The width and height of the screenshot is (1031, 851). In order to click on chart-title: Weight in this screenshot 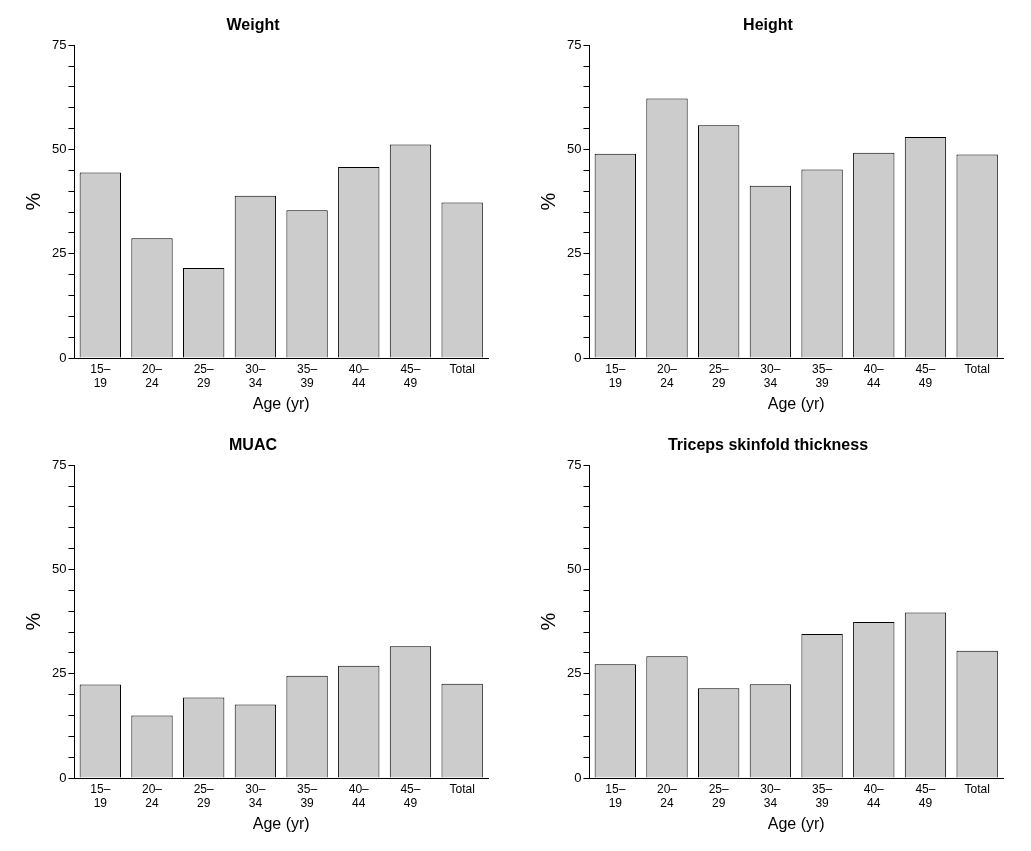, I will do `click(253, 25)`.